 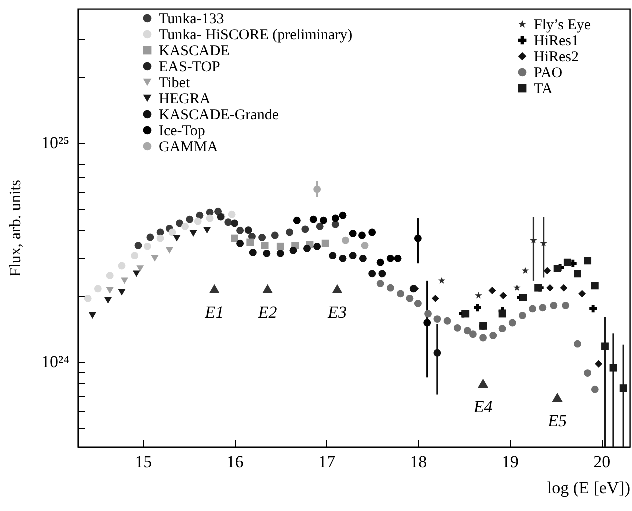 What do you see at coordinates (188, 148) in the screenshot?
I see `legend-label: GAMMA` at bounding box center [188, 148].